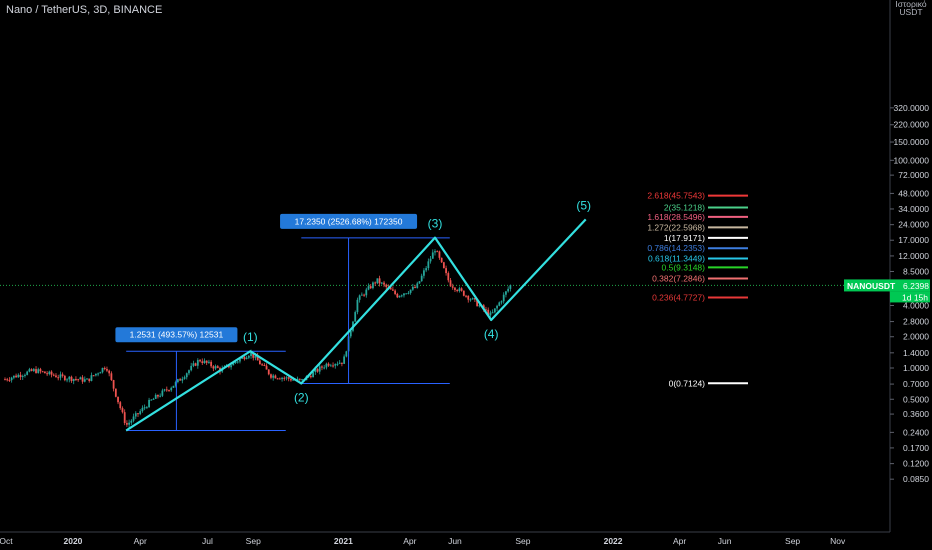  What do you see at coordinates (583, 205) in the screenshot?
I see `wave-label-5: (5)` at bounding box center [583, 205].